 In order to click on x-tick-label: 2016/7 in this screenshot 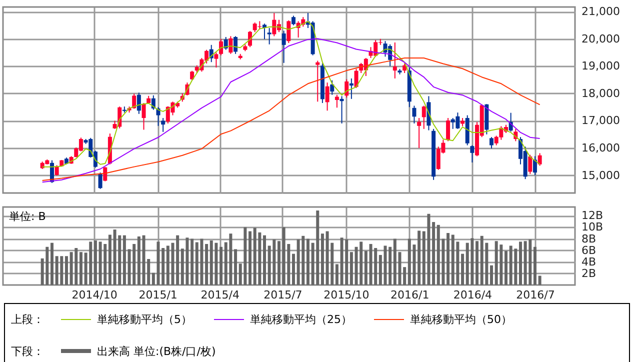, I will do `click(535, 295)`.